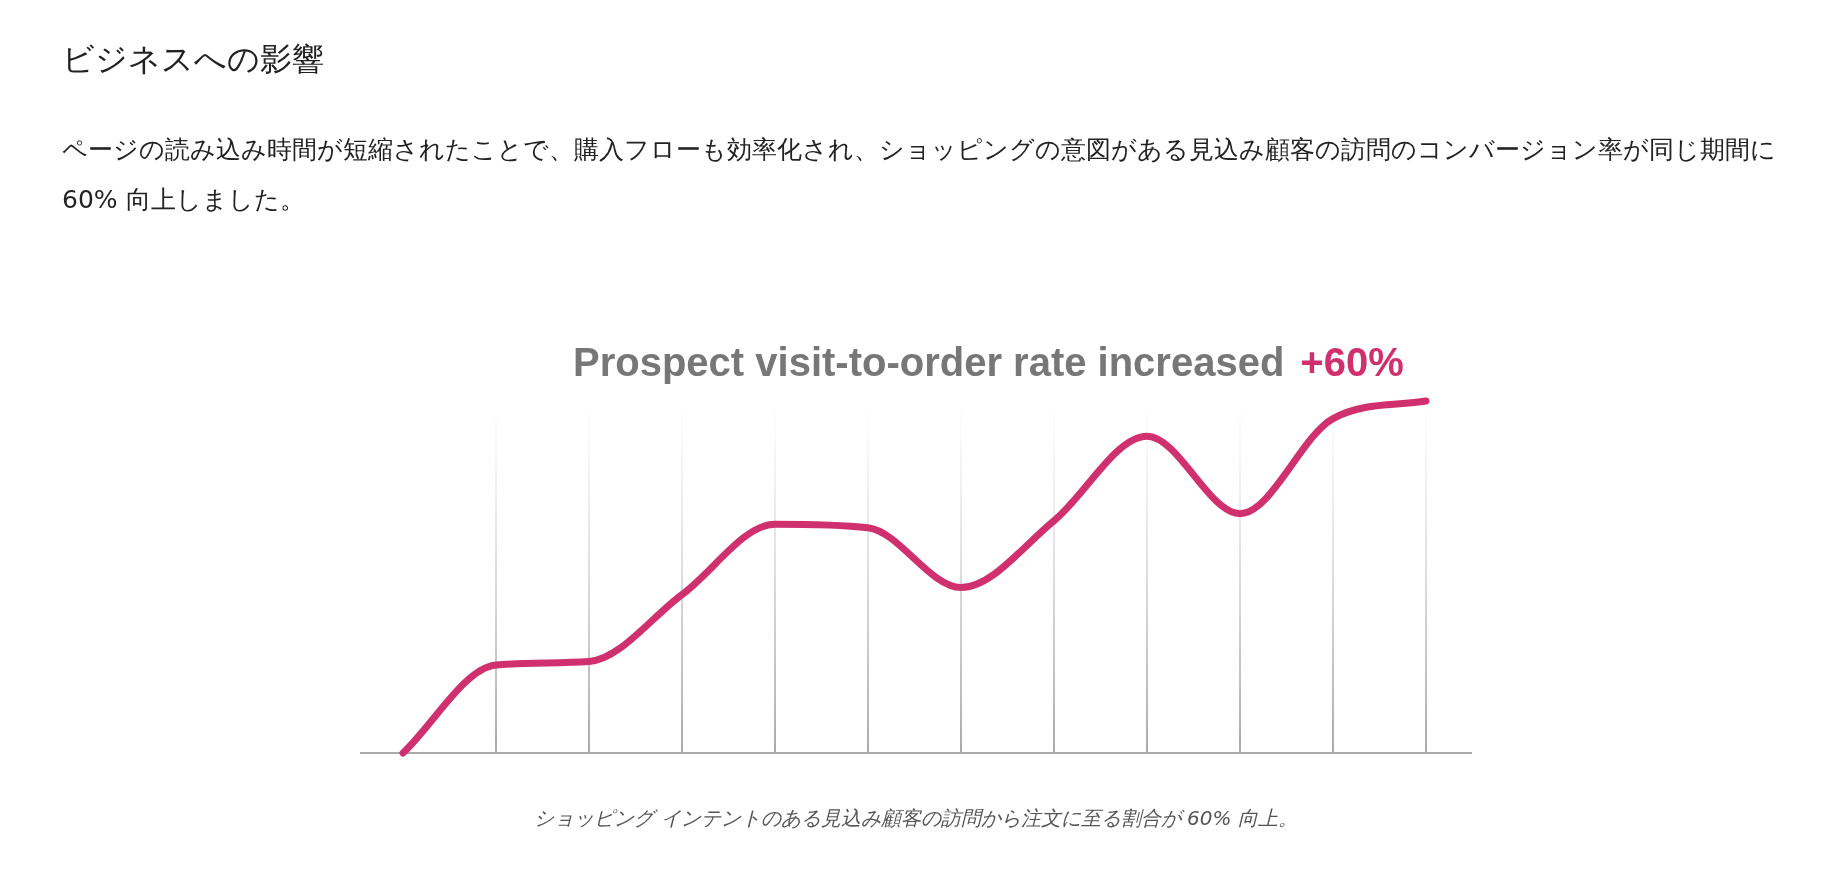 The image size is (1822, 878). I want to click on chart-title: Prospect visit-to-order rate increased, so click(929, 362).